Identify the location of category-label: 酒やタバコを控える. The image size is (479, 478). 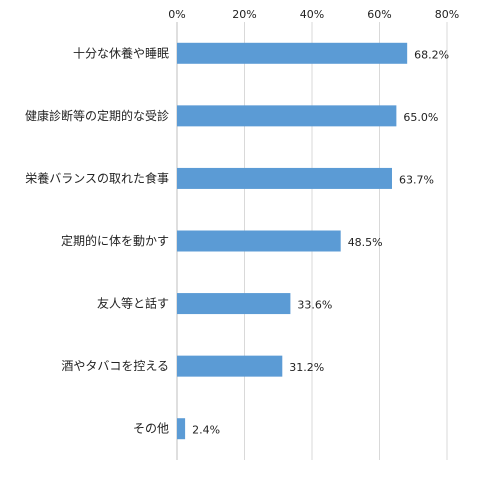
(115, 366).